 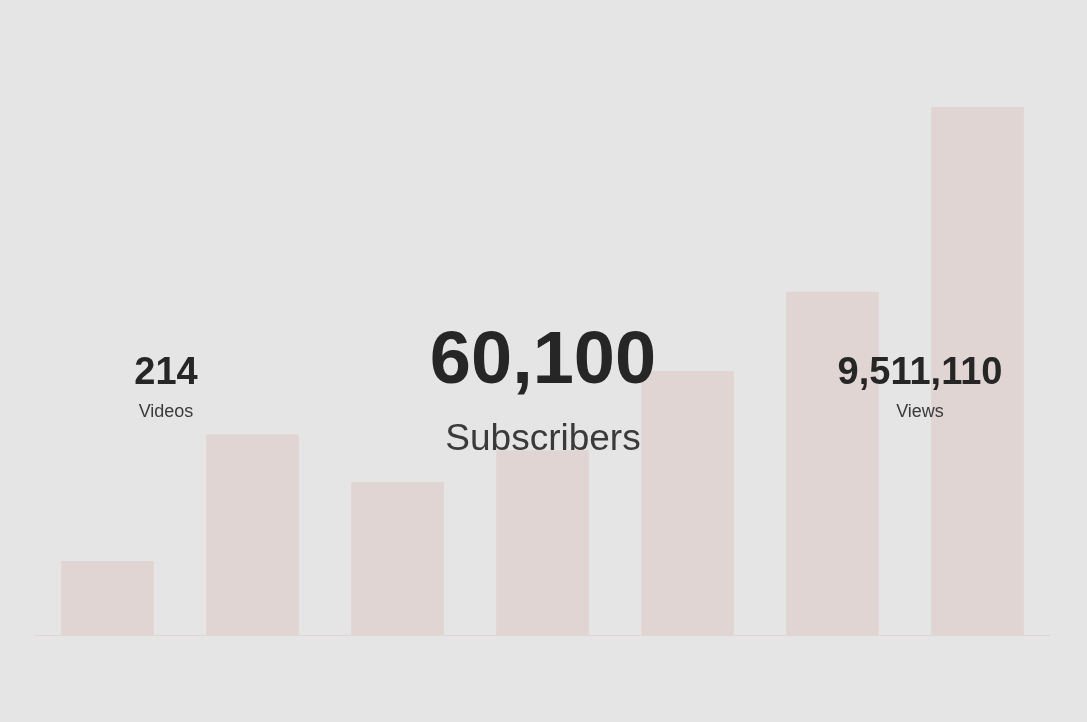 What do you see at coordinates (543, 357) in the screenshot?
I see `annotation: 60,100` at bounding box center [543, 357].